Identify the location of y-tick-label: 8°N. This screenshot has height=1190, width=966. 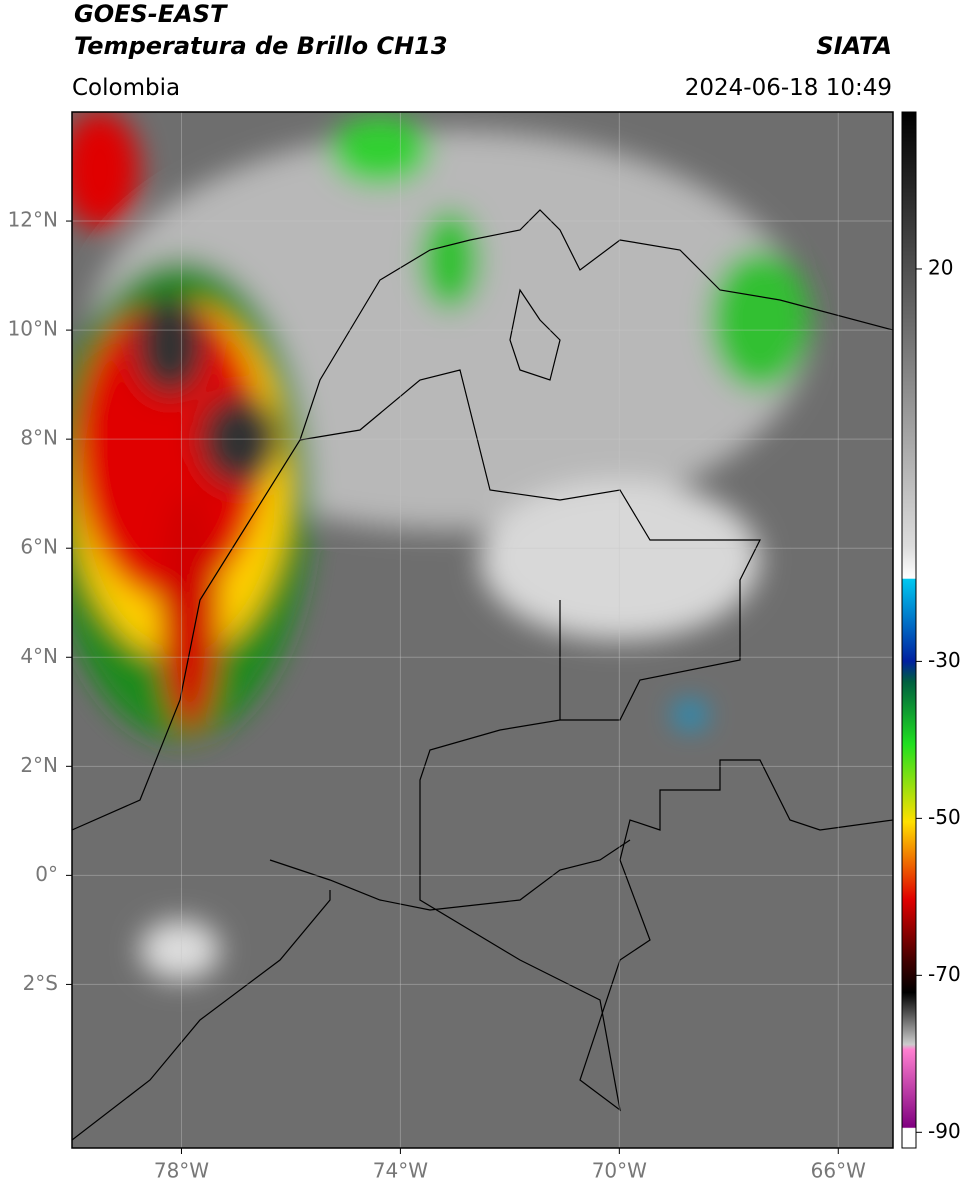
(39, 438).